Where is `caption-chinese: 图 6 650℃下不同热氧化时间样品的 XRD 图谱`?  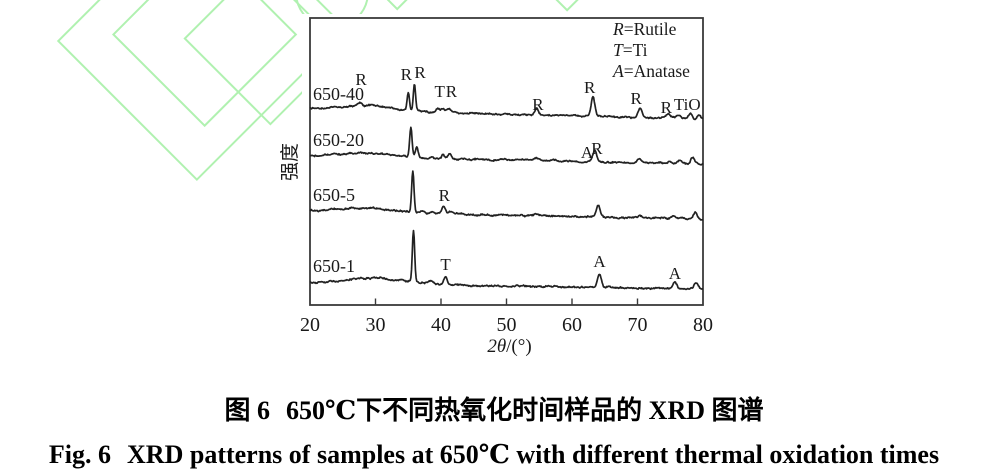 caption-chinese: 图 6 650℃下不同热氧化时间样品的 XRD 图谱 is located at coordinates (494, 408).